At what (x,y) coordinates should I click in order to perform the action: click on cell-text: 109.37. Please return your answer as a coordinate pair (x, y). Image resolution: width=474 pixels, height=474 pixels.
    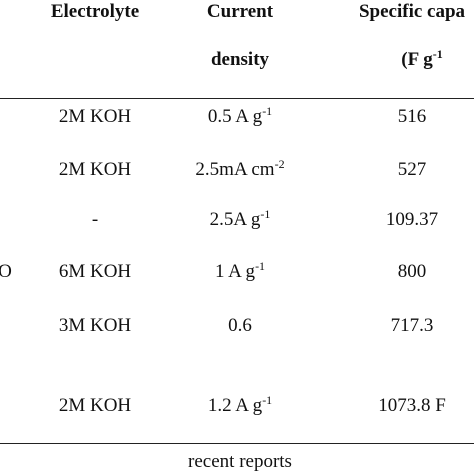
    Looking at the image, I should click on (412, 219).